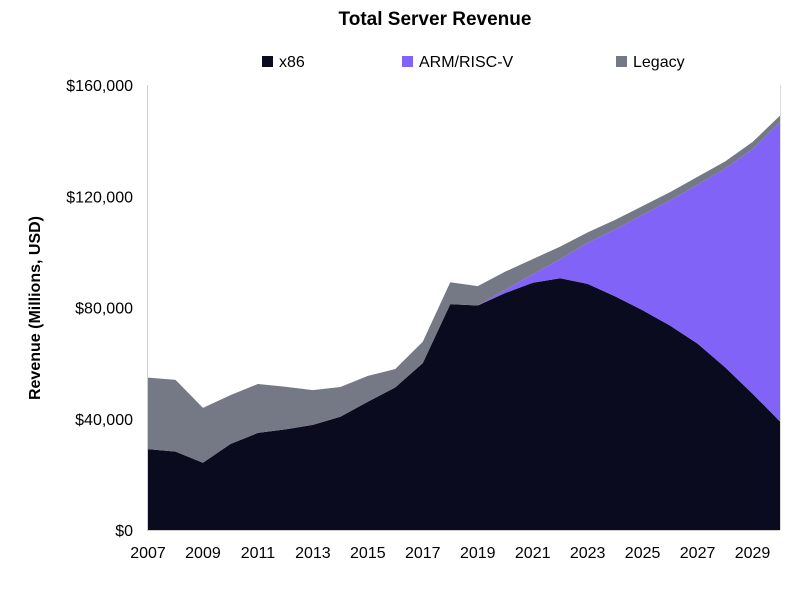 The image size is (800, 593). Describe the element at coordinates (258, 553) in the screenshot. I see `x-tick-label: 2011` at that location.